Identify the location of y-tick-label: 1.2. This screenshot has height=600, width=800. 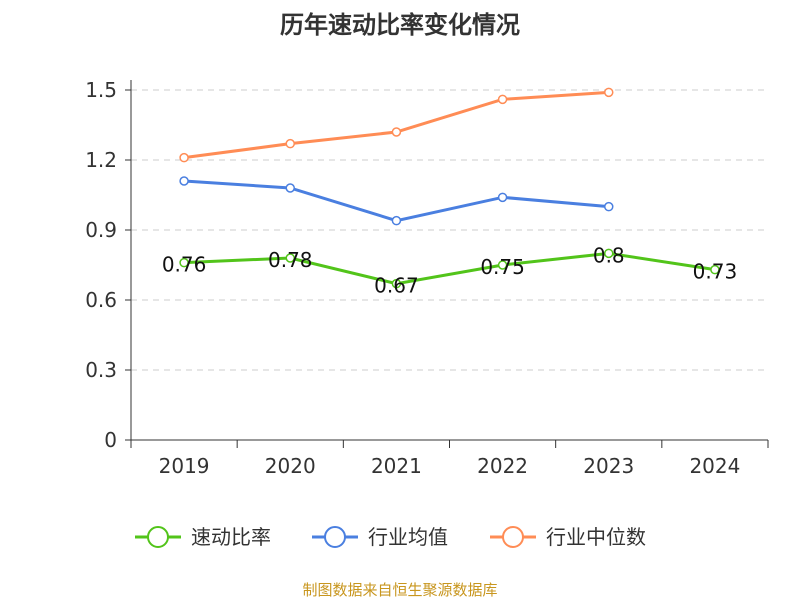
(101, 160).